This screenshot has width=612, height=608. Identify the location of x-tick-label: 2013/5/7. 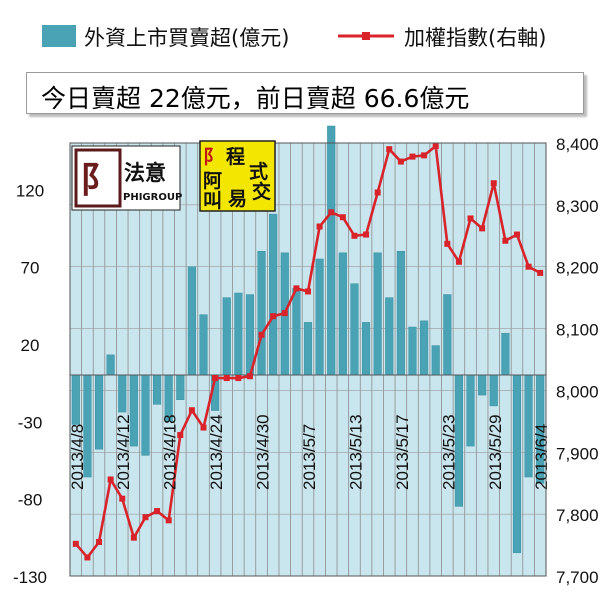
(309, 457).